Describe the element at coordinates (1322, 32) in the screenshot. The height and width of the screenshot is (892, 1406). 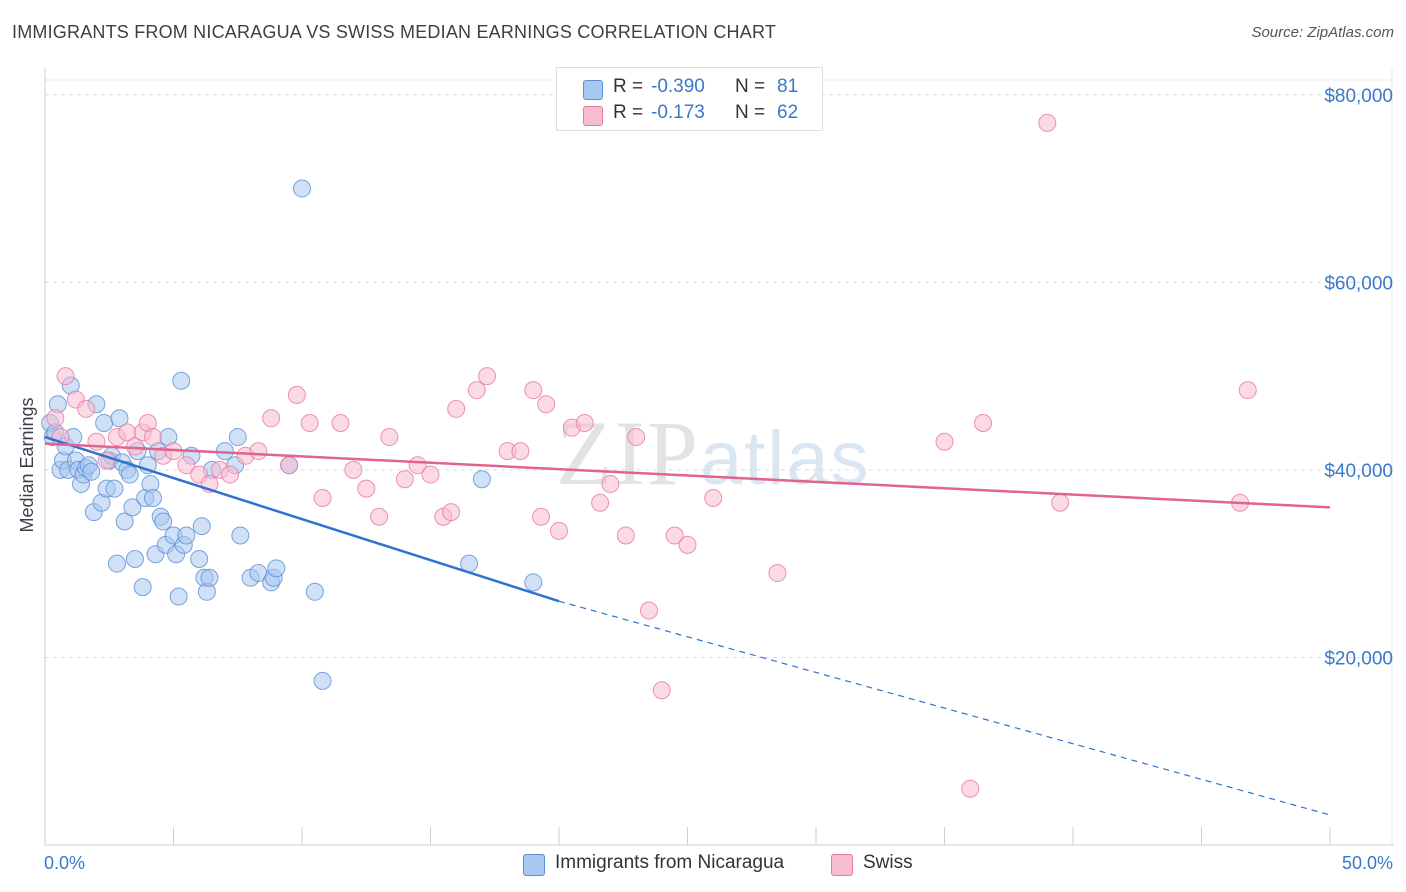
I see `source-label: Source: ZipAtlas.com` at that location.